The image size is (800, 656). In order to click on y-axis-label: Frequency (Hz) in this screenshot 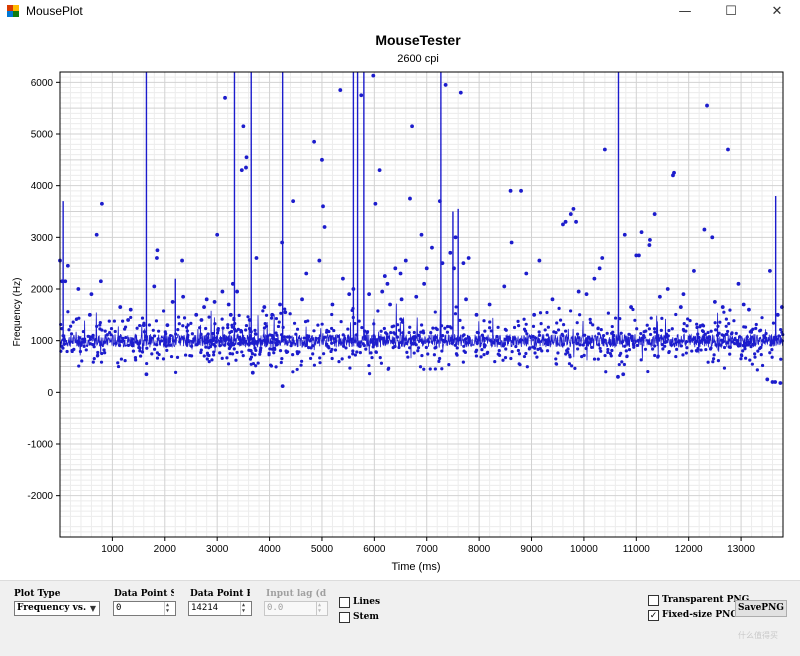, I will do `click(17, 312)`.